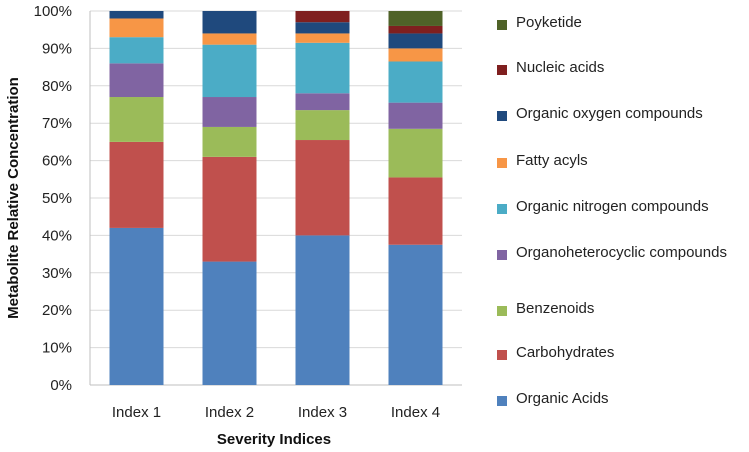 The width and height of the screenshot is (749, 452). What do you see at coordinates (229, 412) in the screenshot?
I see `x-tick-label: Index 2` at bounding box center [229, 412].